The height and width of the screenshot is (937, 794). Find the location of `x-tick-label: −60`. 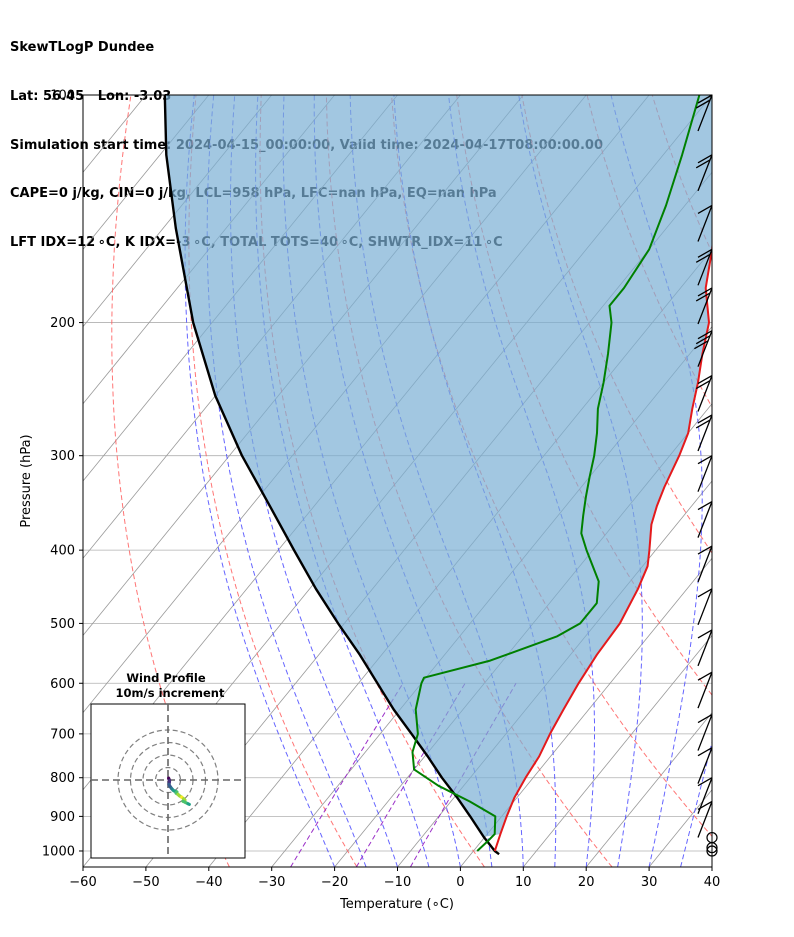

x-tick-label: −60 is located at coordinates (82, 882).